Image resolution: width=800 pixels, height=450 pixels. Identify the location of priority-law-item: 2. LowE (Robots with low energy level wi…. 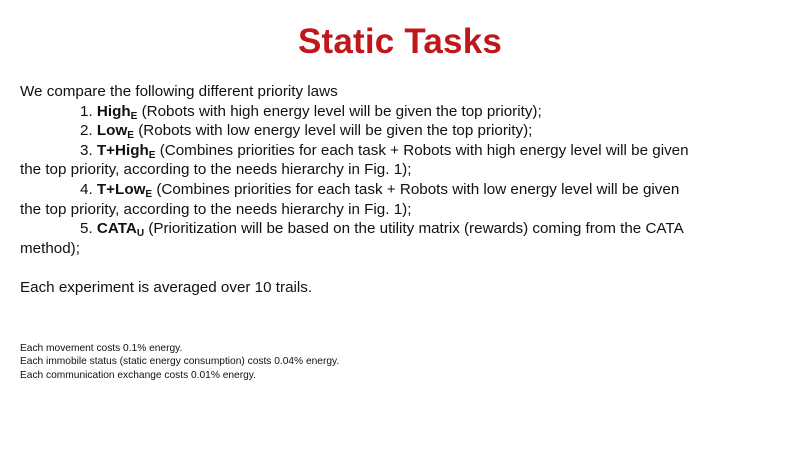
(405, 131).